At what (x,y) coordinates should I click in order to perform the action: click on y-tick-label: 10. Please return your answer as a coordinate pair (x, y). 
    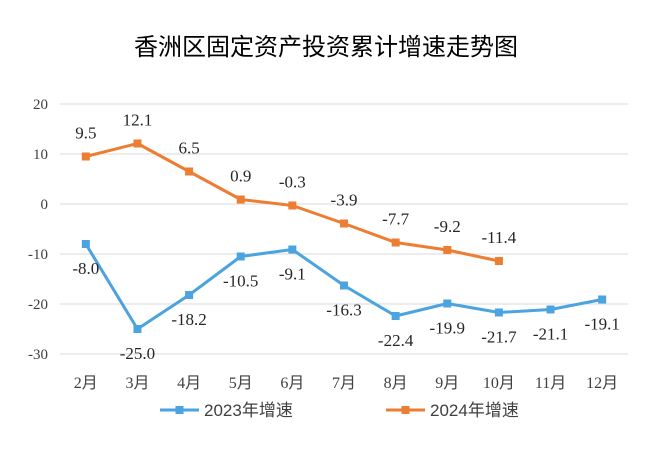
    Looking at the image, I should click on (40, 155).